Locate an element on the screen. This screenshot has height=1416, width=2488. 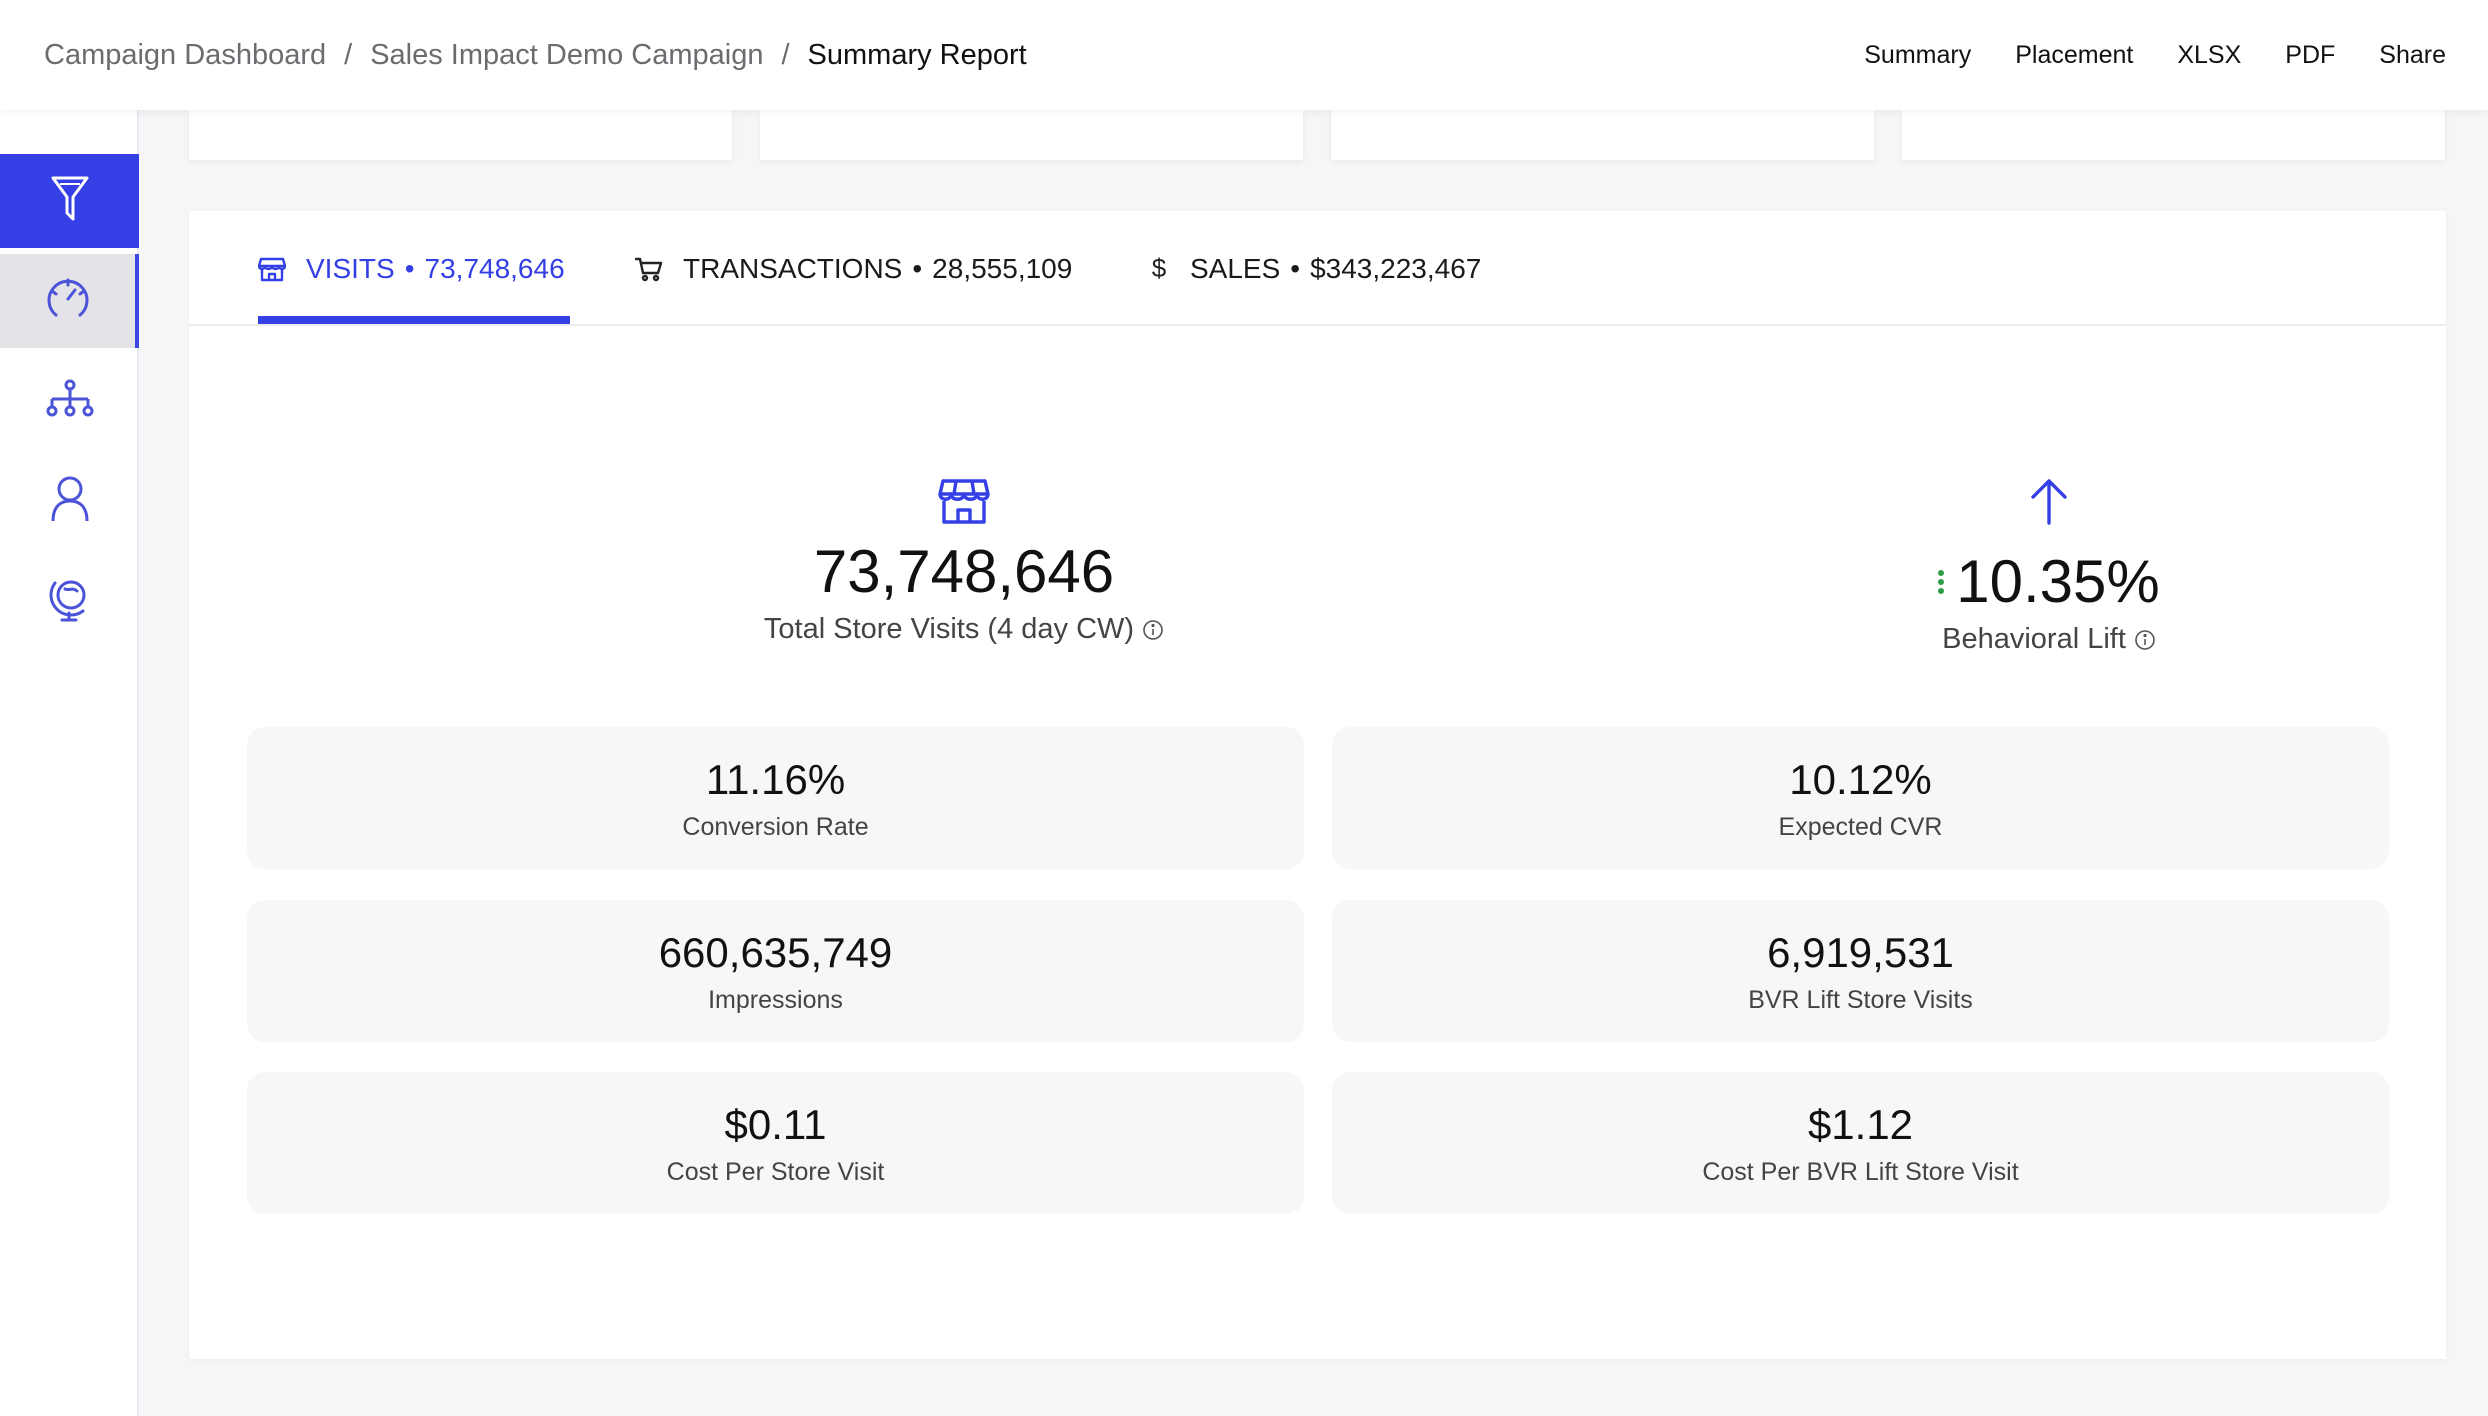
globe-icon is located at coordinates (70, 601).